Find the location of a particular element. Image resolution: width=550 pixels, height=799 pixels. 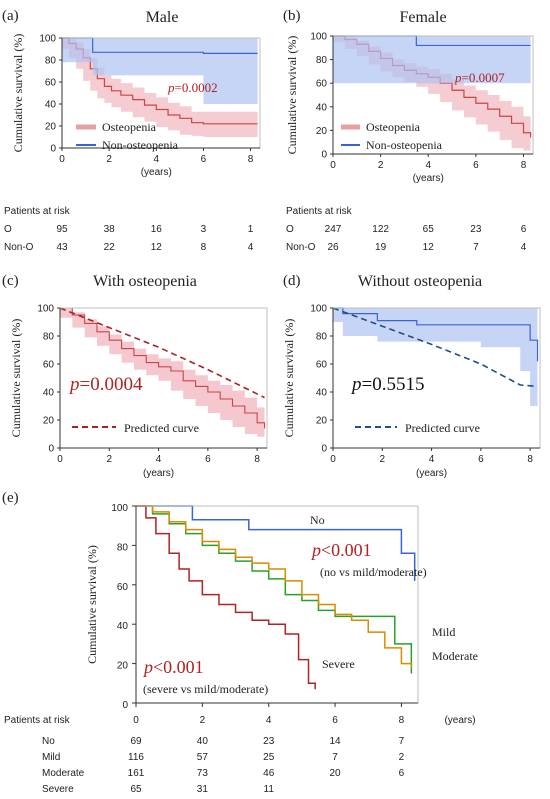

panel-e-ytick-label: 100 is located at coordinates (119, 508).